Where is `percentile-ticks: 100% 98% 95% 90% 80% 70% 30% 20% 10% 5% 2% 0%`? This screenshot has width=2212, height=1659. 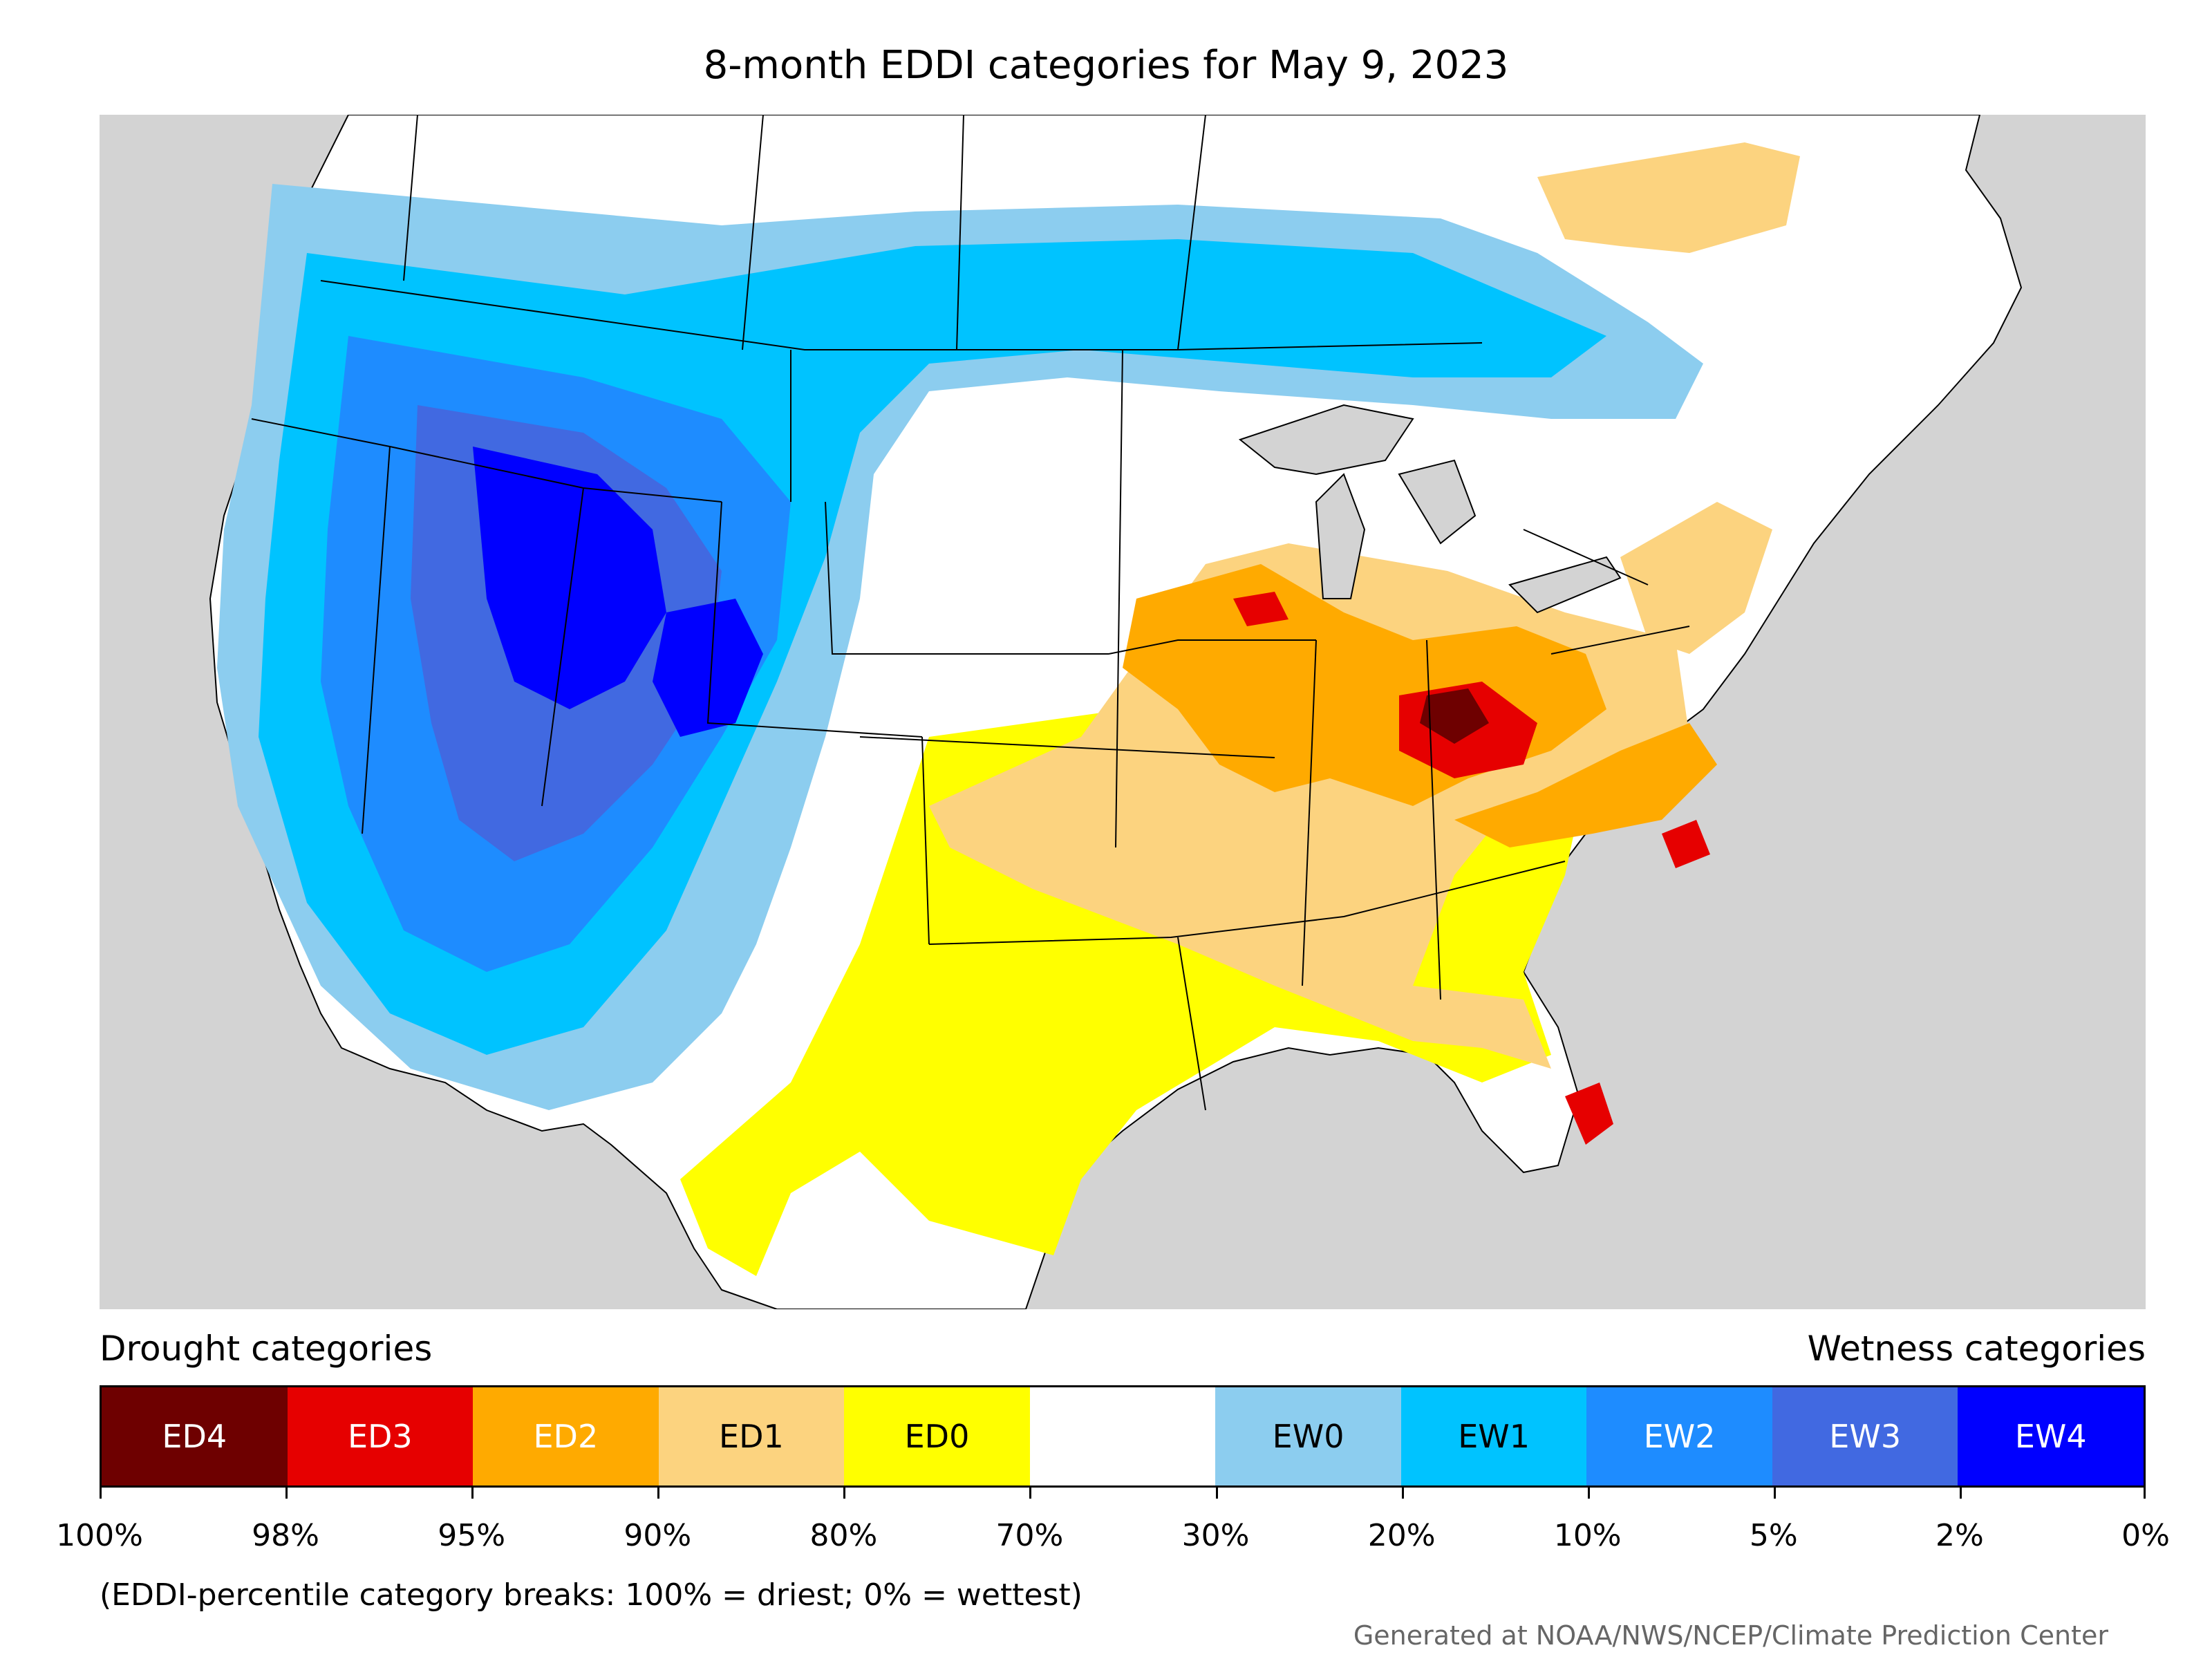 percentile-ticks: 100% 98% 95% 90% 80% 70% 30% 20% 10% 5% 2% 0% is located at coordinates (1113, 1530).